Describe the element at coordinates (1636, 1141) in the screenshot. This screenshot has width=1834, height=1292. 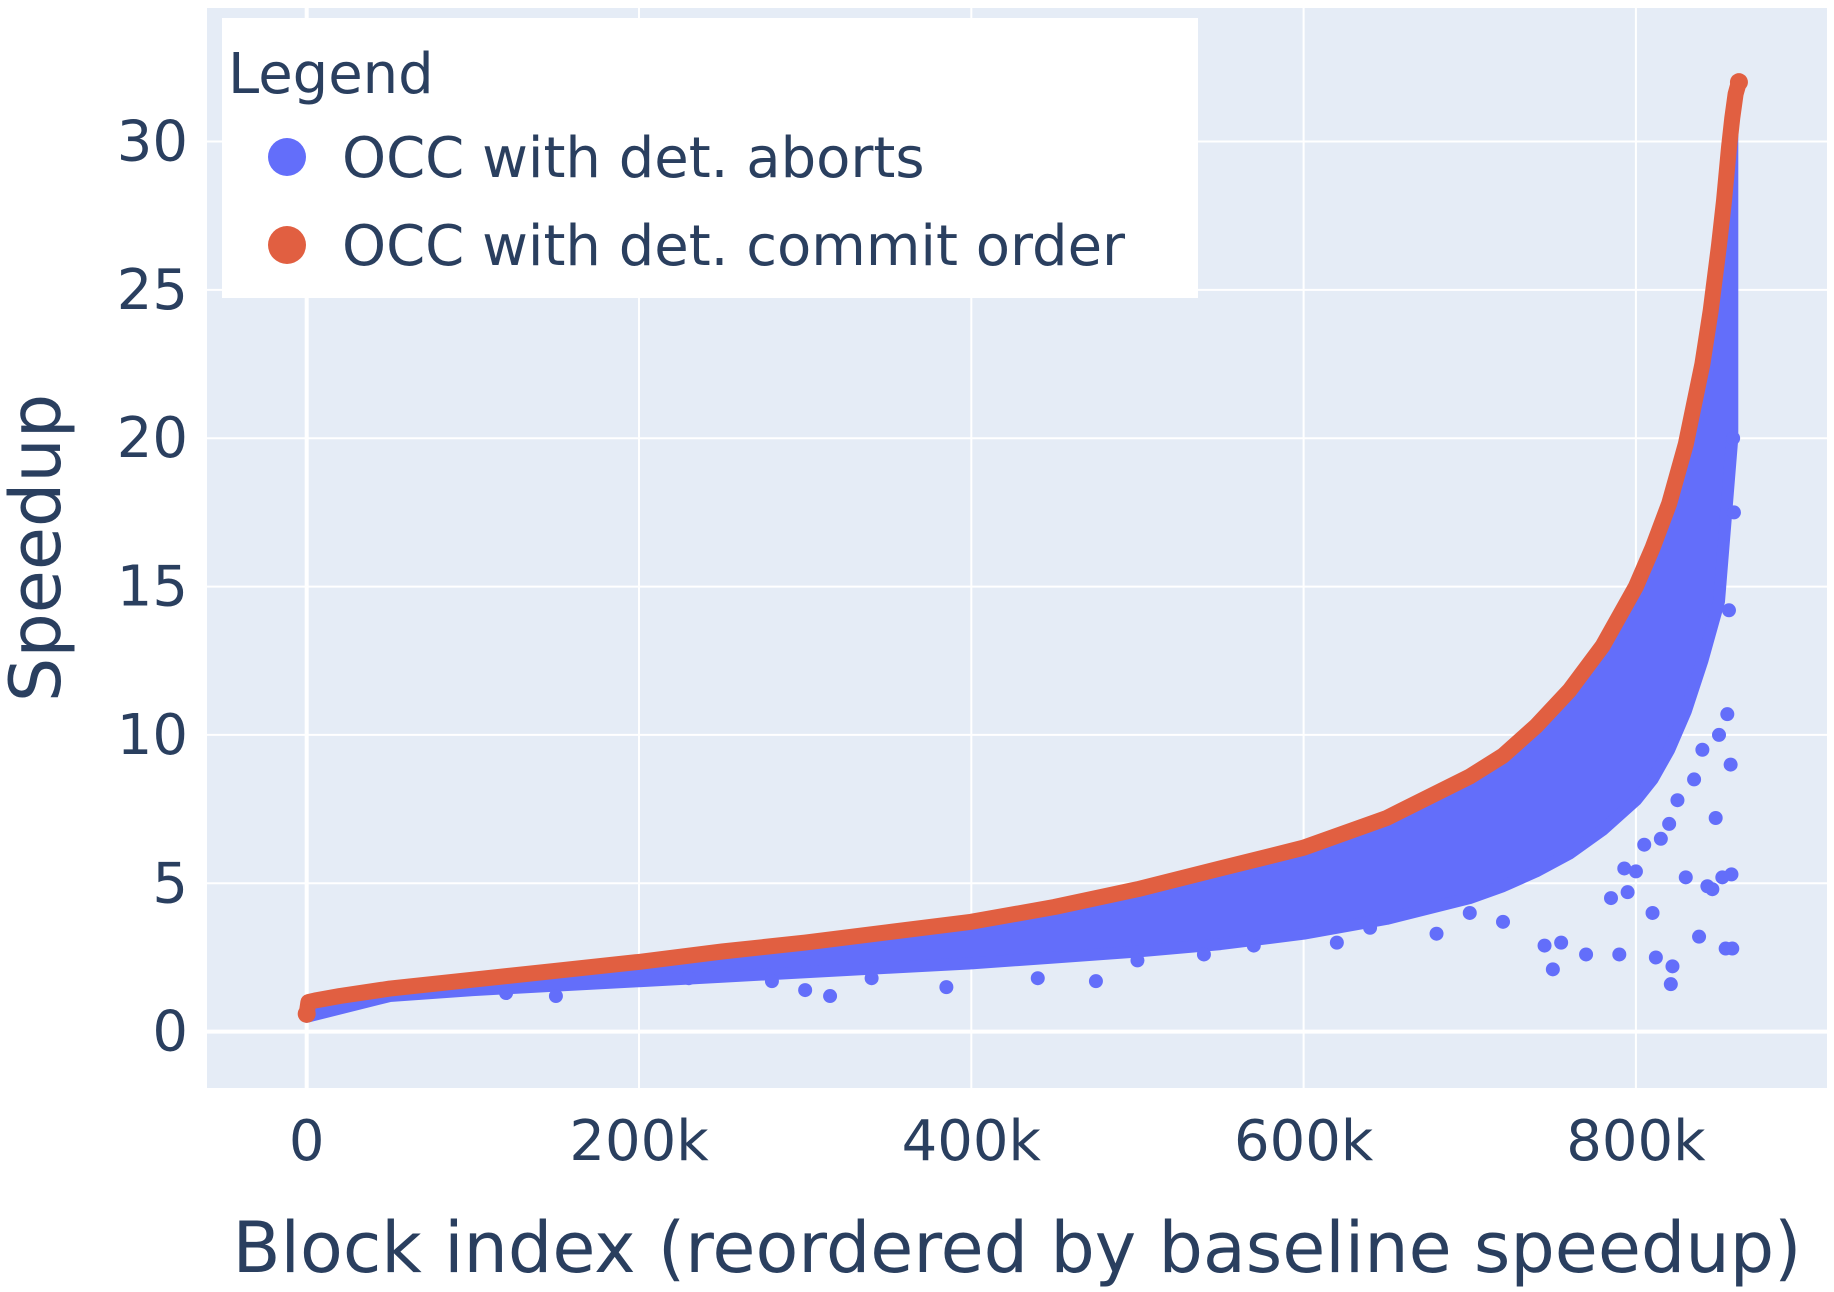
I see `x-tick-label: 800k` at that location.